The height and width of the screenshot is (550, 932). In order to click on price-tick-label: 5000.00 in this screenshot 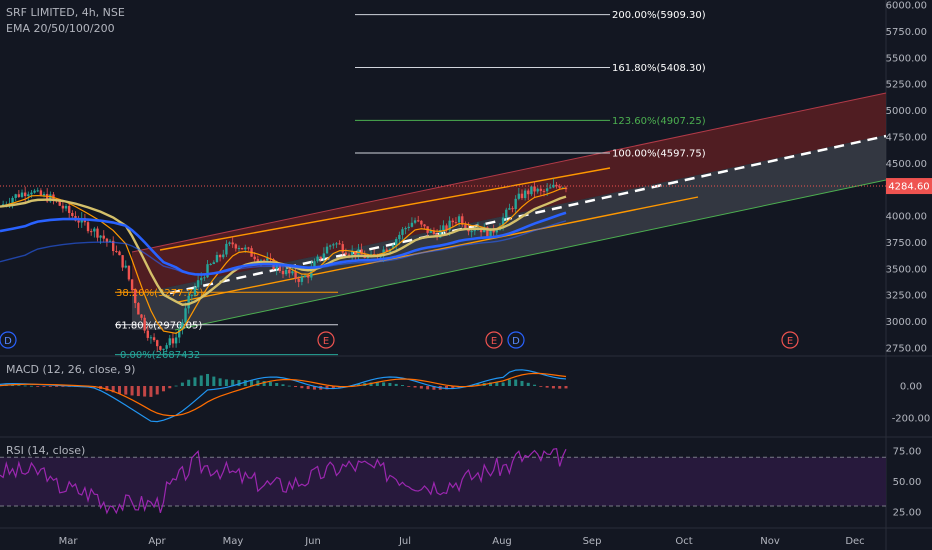, I will do `click(906, 111)`.